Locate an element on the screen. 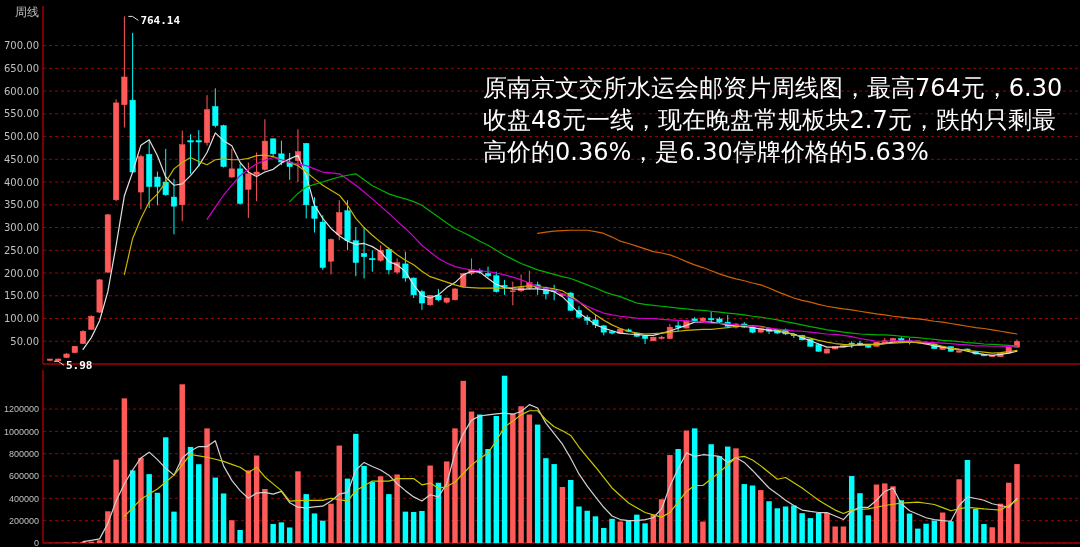 The width and height of the screenshot is (1080, 547). y-tick-label: 550.00 is located at coordinates (21, 114).